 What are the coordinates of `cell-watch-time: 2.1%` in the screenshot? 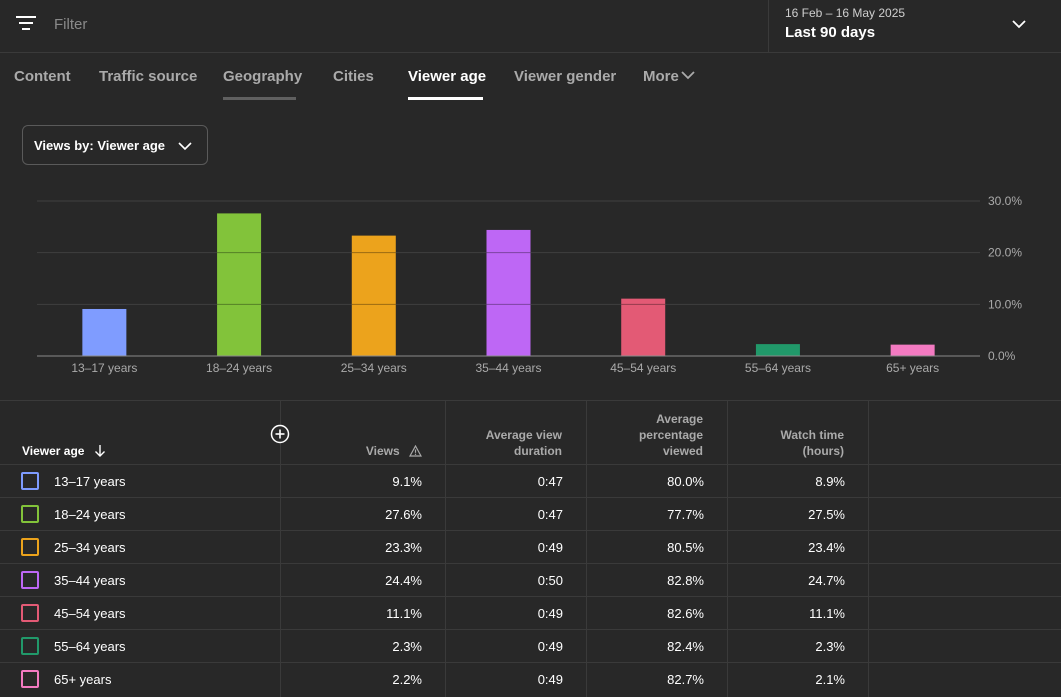 It's located at (830, 679).